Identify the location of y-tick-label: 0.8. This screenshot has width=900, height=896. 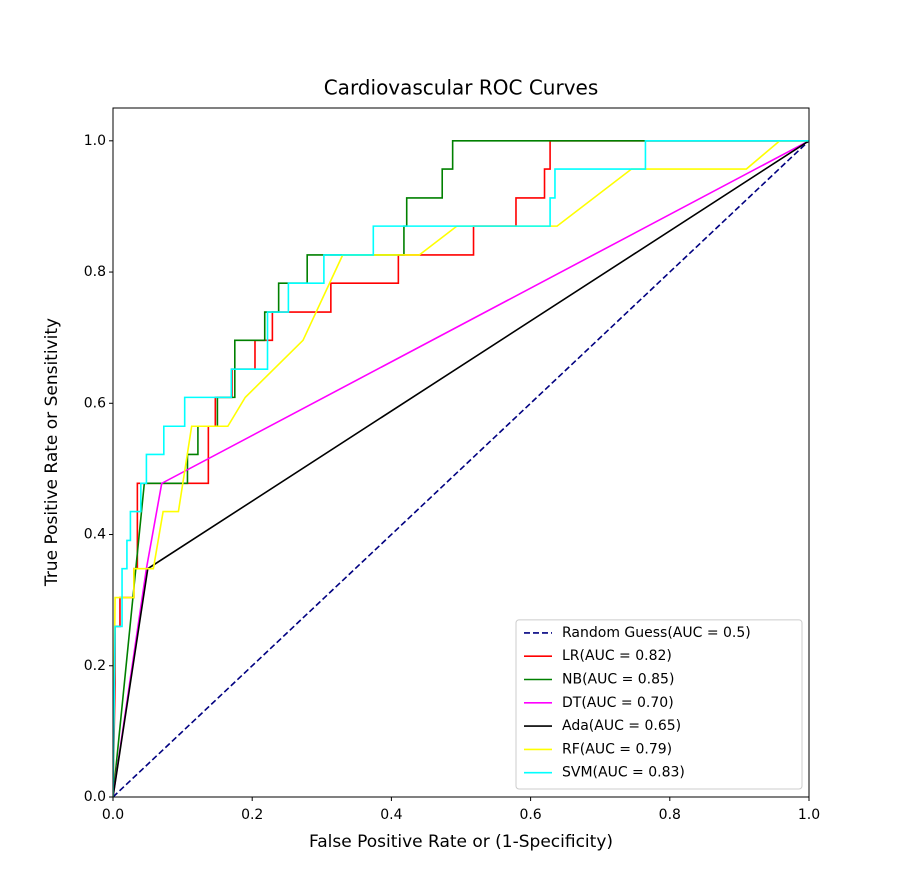
(95, 272).